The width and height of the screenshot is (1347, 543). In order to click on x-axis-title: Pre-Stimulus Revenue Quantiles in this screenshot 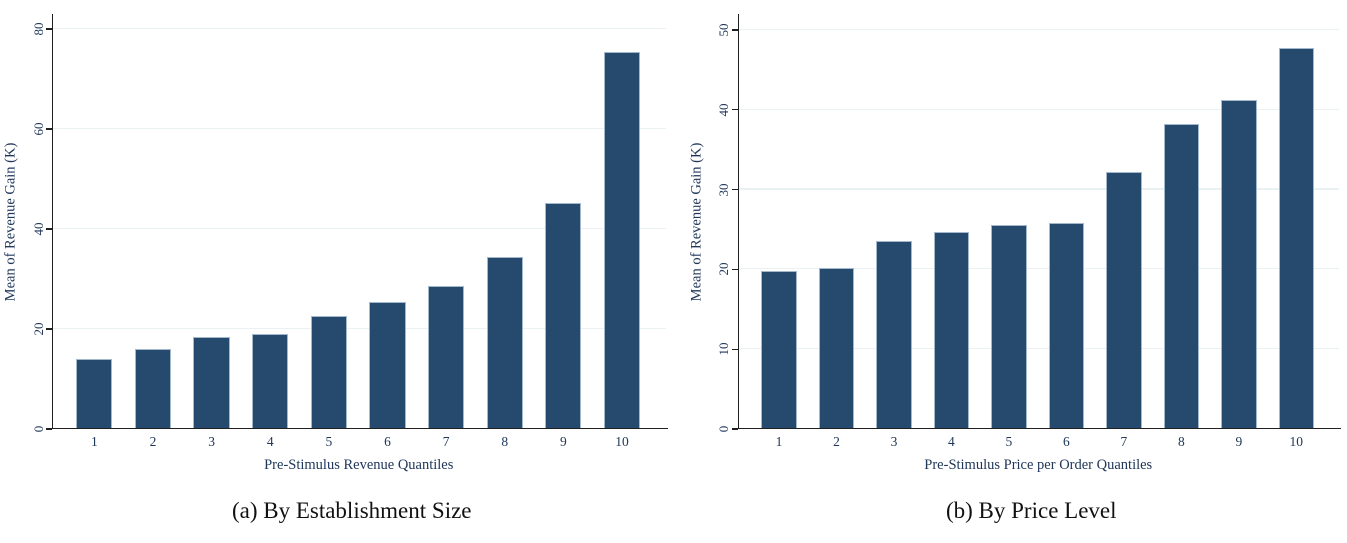, I will do `click(359, 465)`.